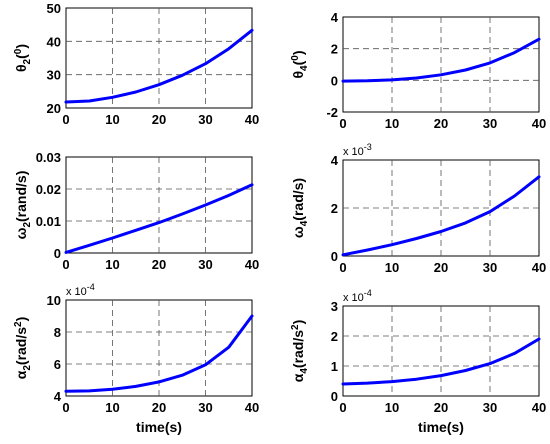 The image size is (550, 444). Describe the element at coordinates (48, 189) in the screenshot. I see `y-tick-label: 0.02` at that location.